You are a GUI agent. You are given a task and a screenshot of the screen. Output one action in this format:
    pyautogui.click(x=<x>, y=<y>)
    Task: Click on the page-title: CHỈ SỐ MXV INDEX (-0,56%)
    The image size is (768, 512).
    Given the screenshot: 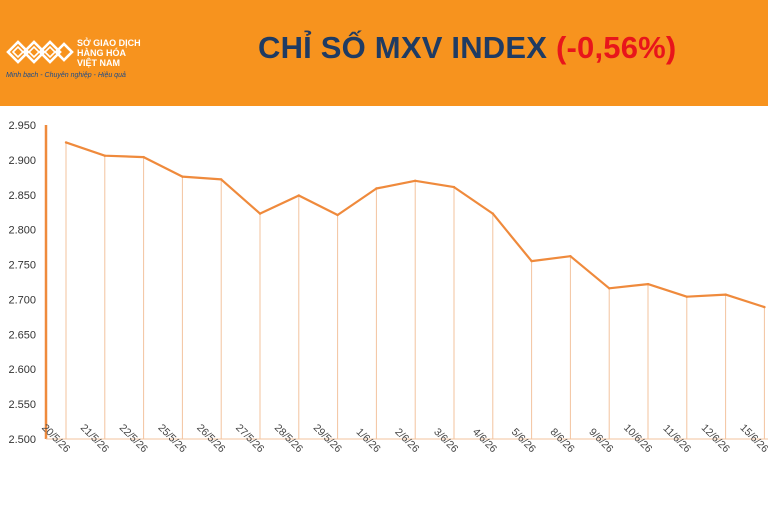 What is the action you would take?
    pyautogui.click(x=467, y=48)
    